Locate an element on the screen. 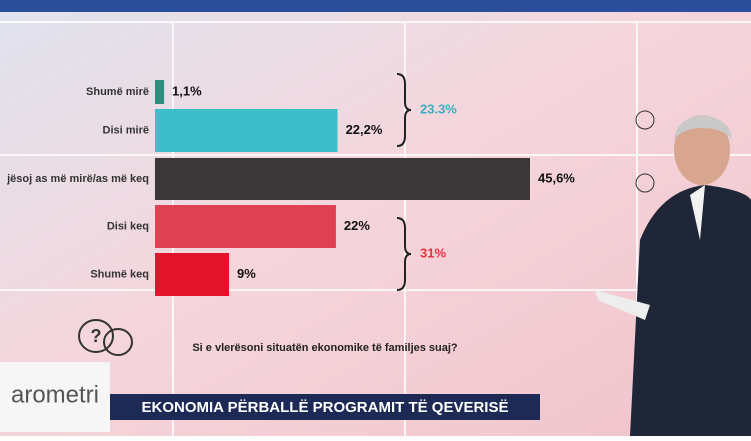 The height and width of the screenshot is (441, 751). value-label: 22% is located at coordinates (357, 225).